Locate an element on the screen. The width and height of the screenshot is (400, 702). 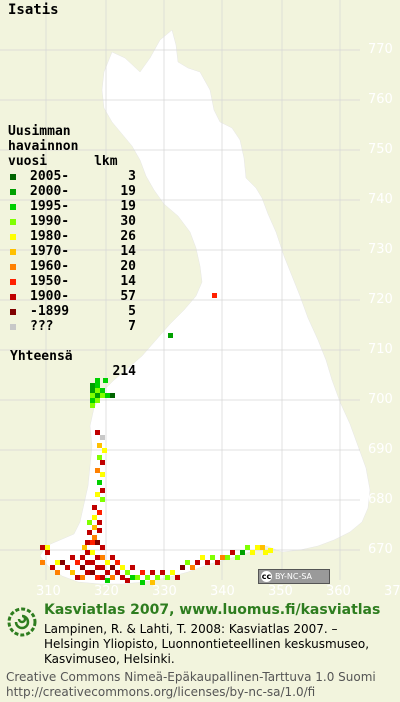
legend-row-count: 3 is located at coordinates (132, 176).